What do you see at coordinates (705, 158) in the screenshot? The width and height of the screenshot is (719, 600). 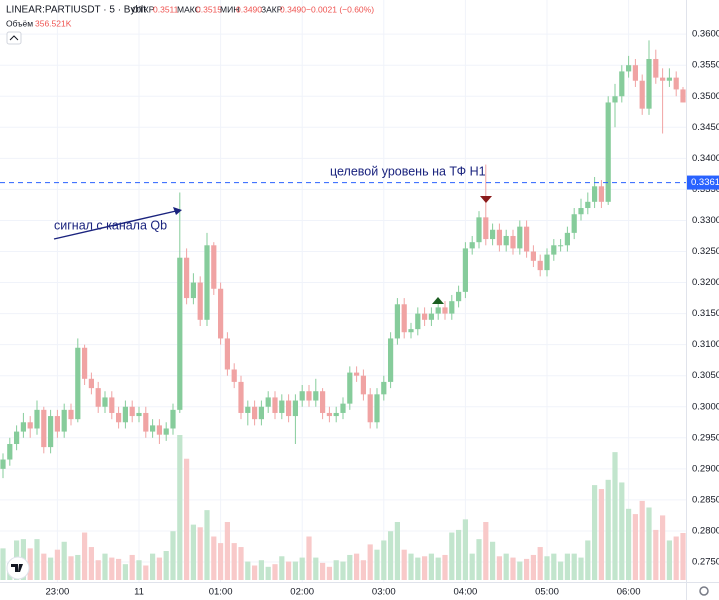 I see `y-tick-label: 0.3400` at bounding box center [705, 158].